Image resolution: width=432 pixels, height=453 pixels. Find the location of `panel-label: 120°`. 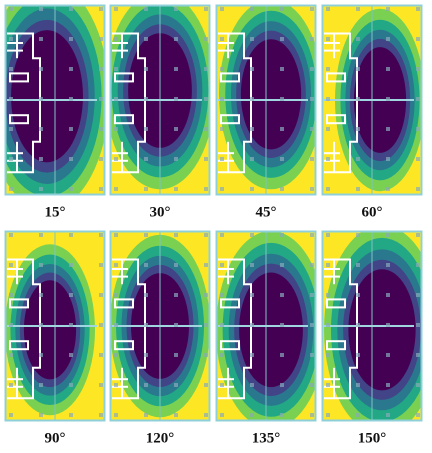

panel-label: 120° is located at coordinates (160, 438).